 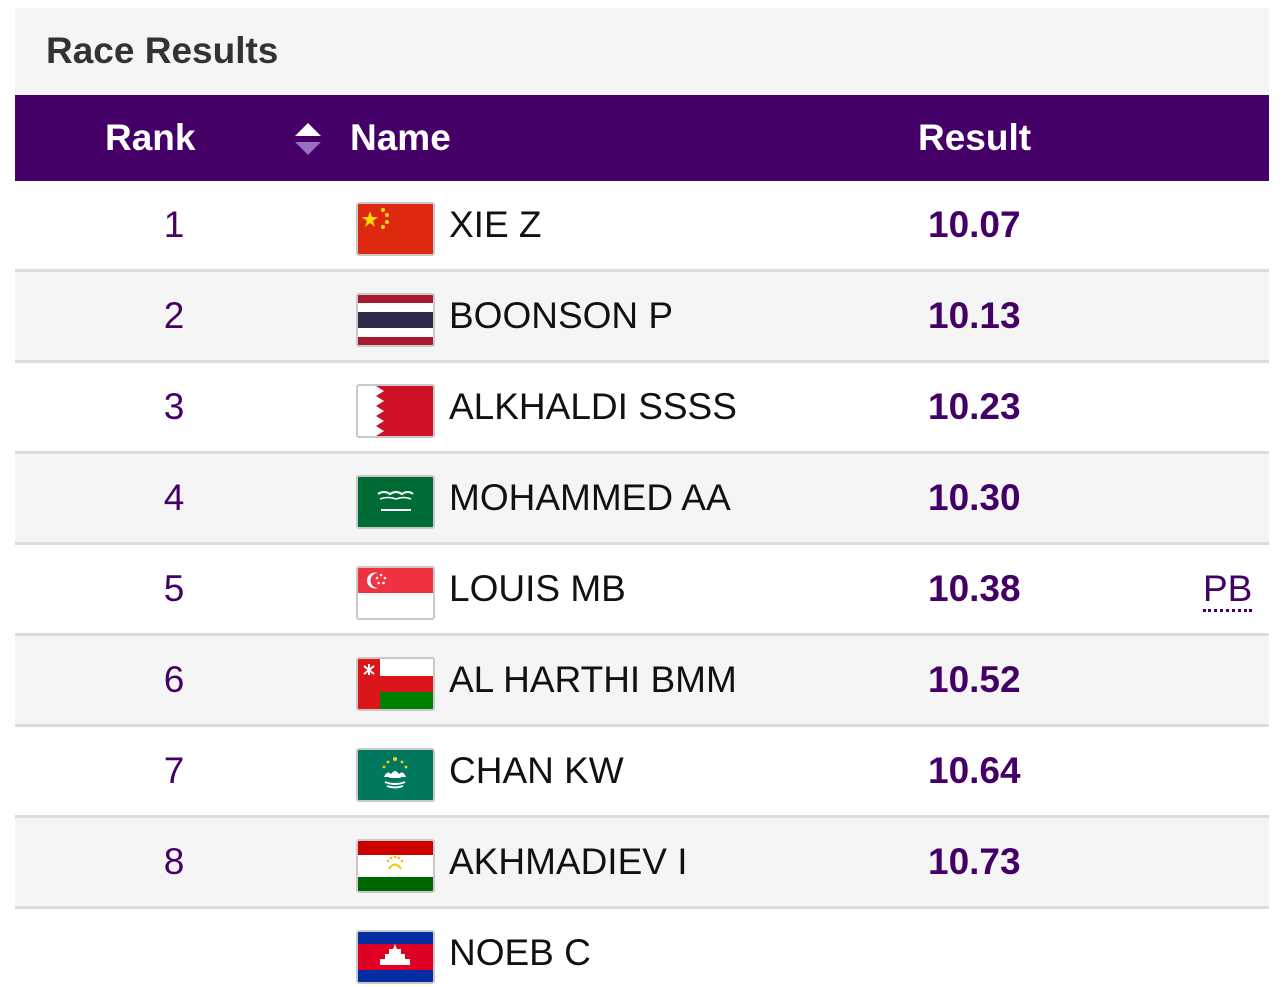 What do you see at coordinates (642, 590) in the screenshot?
I see `table-row: 5 LOUIS MB 10.38 PB` at bounding box center [642, 590].